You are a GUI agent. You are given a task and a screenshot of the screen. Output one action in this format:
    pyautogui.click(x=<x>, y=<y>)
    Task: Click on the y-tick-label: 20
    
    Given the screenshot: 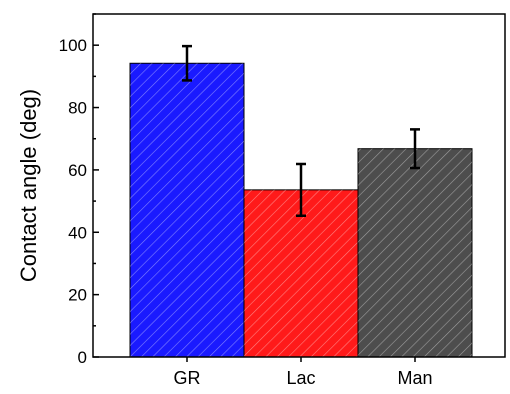 What is the action you would take?
    pyautogui.click(x=77, y=295)
    